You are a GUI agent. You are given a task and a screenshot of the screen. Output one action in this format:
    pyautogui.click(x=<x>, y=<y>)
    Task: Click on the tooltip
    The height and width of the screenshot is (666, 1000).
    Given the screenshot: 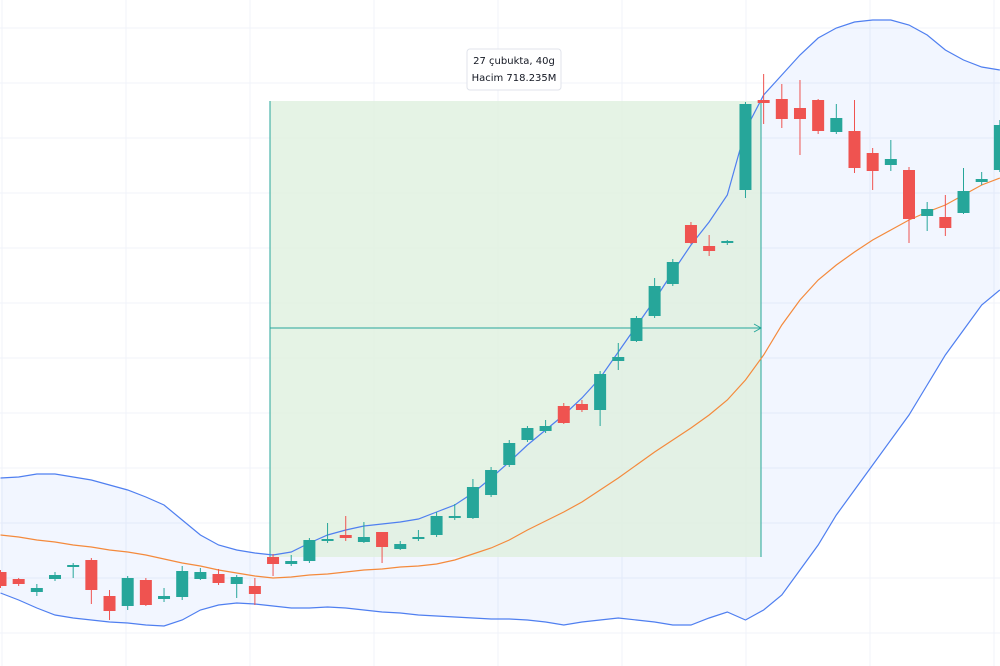 What is the action you would take?
    pyautogui.click(x=514, y=69)
    